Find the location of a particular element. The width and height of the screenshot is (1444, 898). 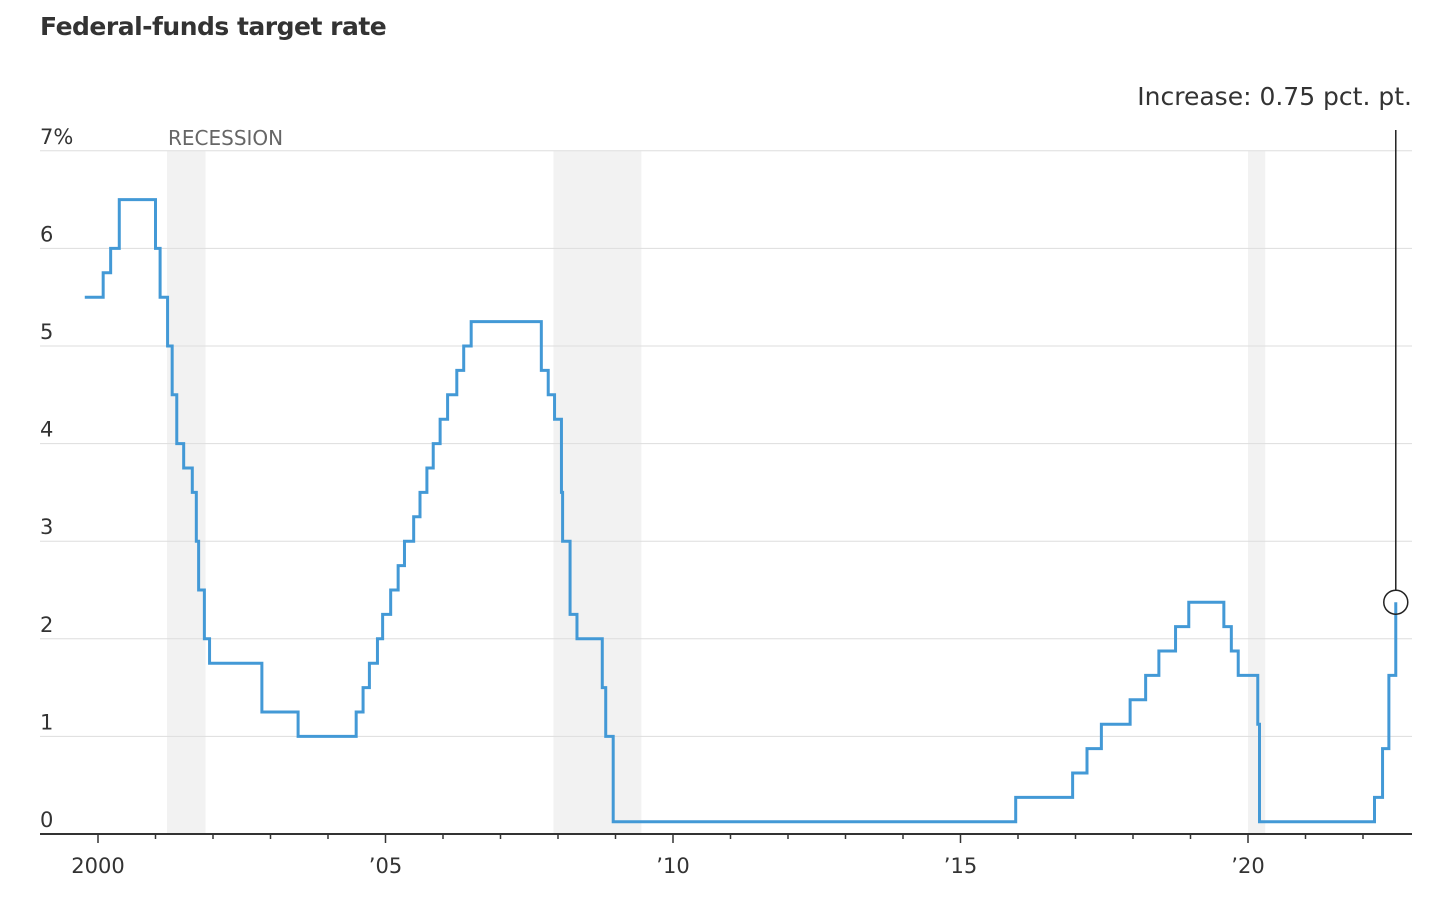

y-tick-label: 1 is located at coordinates (46, 722).